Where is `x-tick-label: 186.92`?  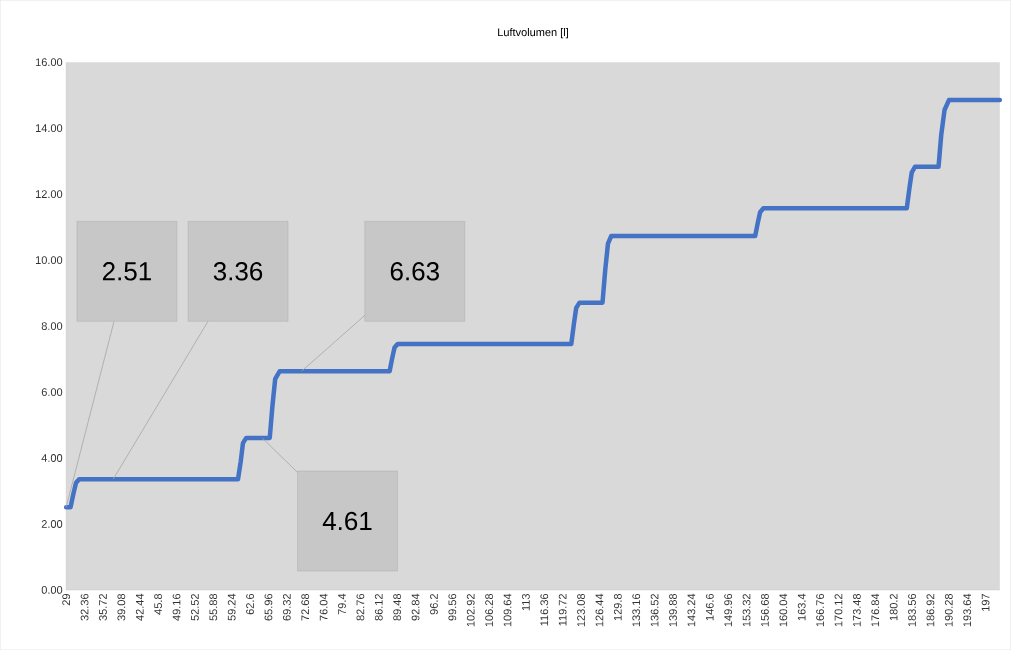 x-tick-label: 186.92 is located at coordinates (930, 610).